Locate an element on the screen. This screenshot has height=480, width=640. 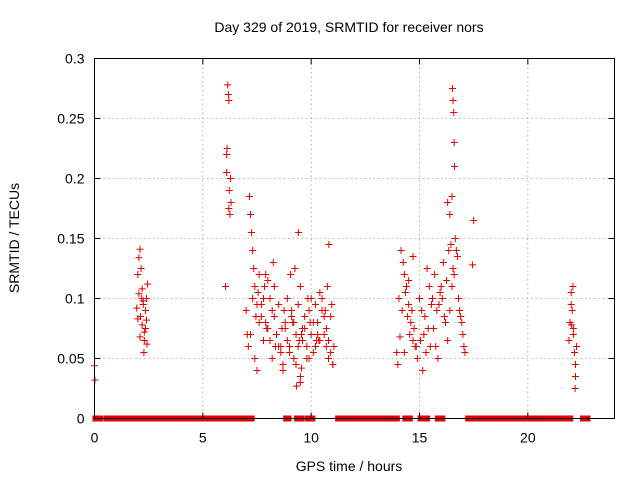
y-tick-label: 0.05 is located at coordinates (70, 359).